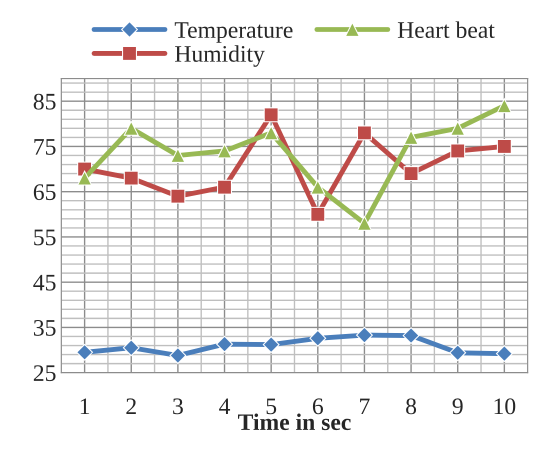 This screenshot has width=533, height=449. Describe the element at coordinates (294, 422) in the screenshot. I see `x-axis-title: Time in sec` at that location.